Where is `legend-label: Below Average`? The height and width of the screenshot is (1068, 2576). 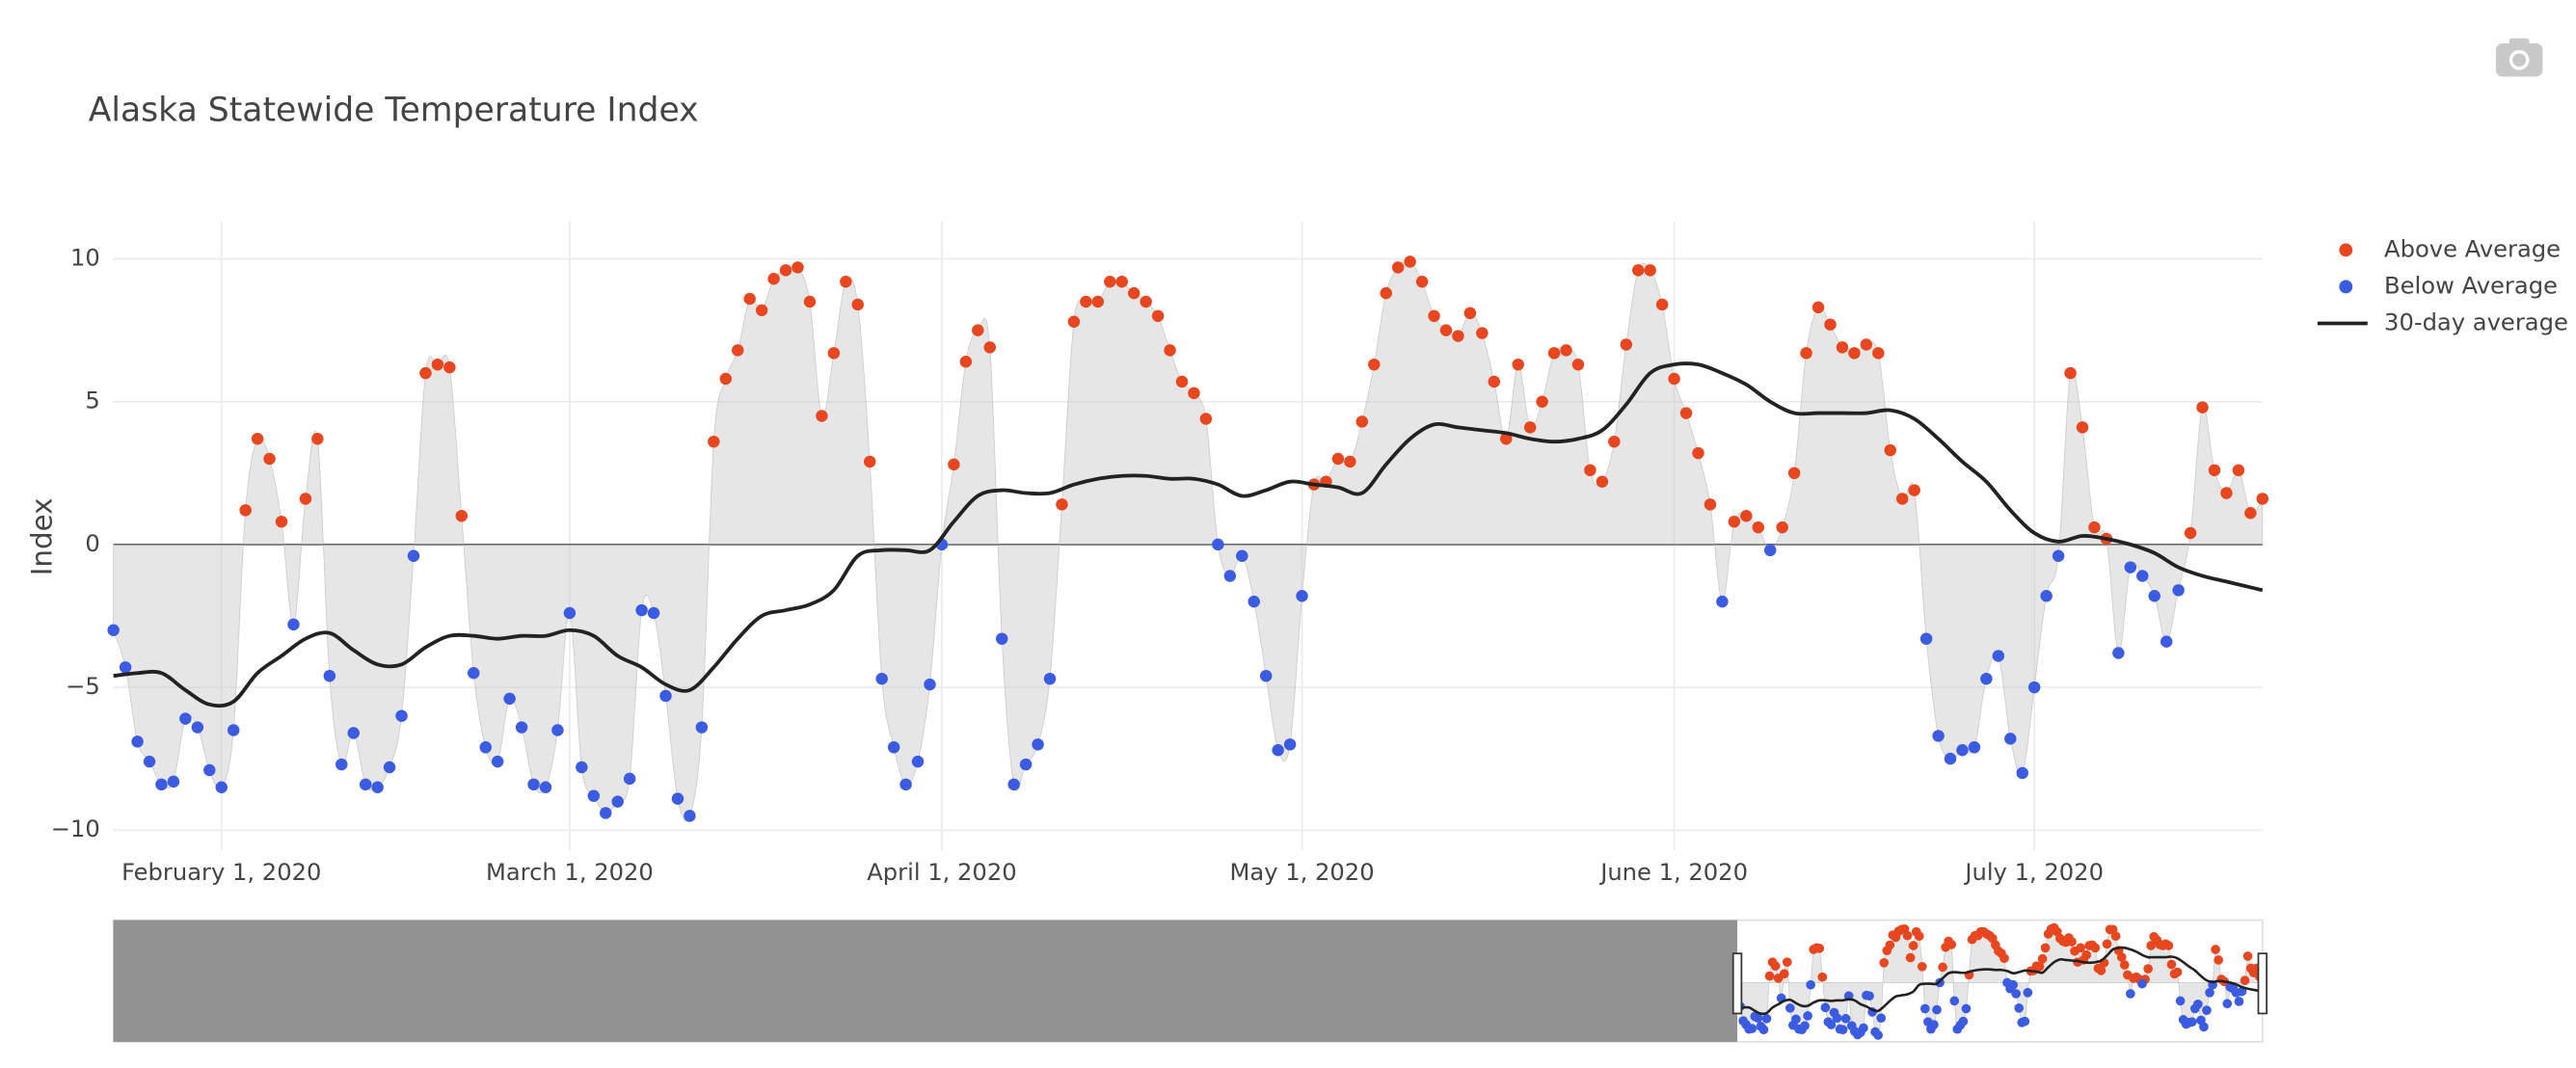
legend-label: Below Average is located at coordinates (2471, 286).